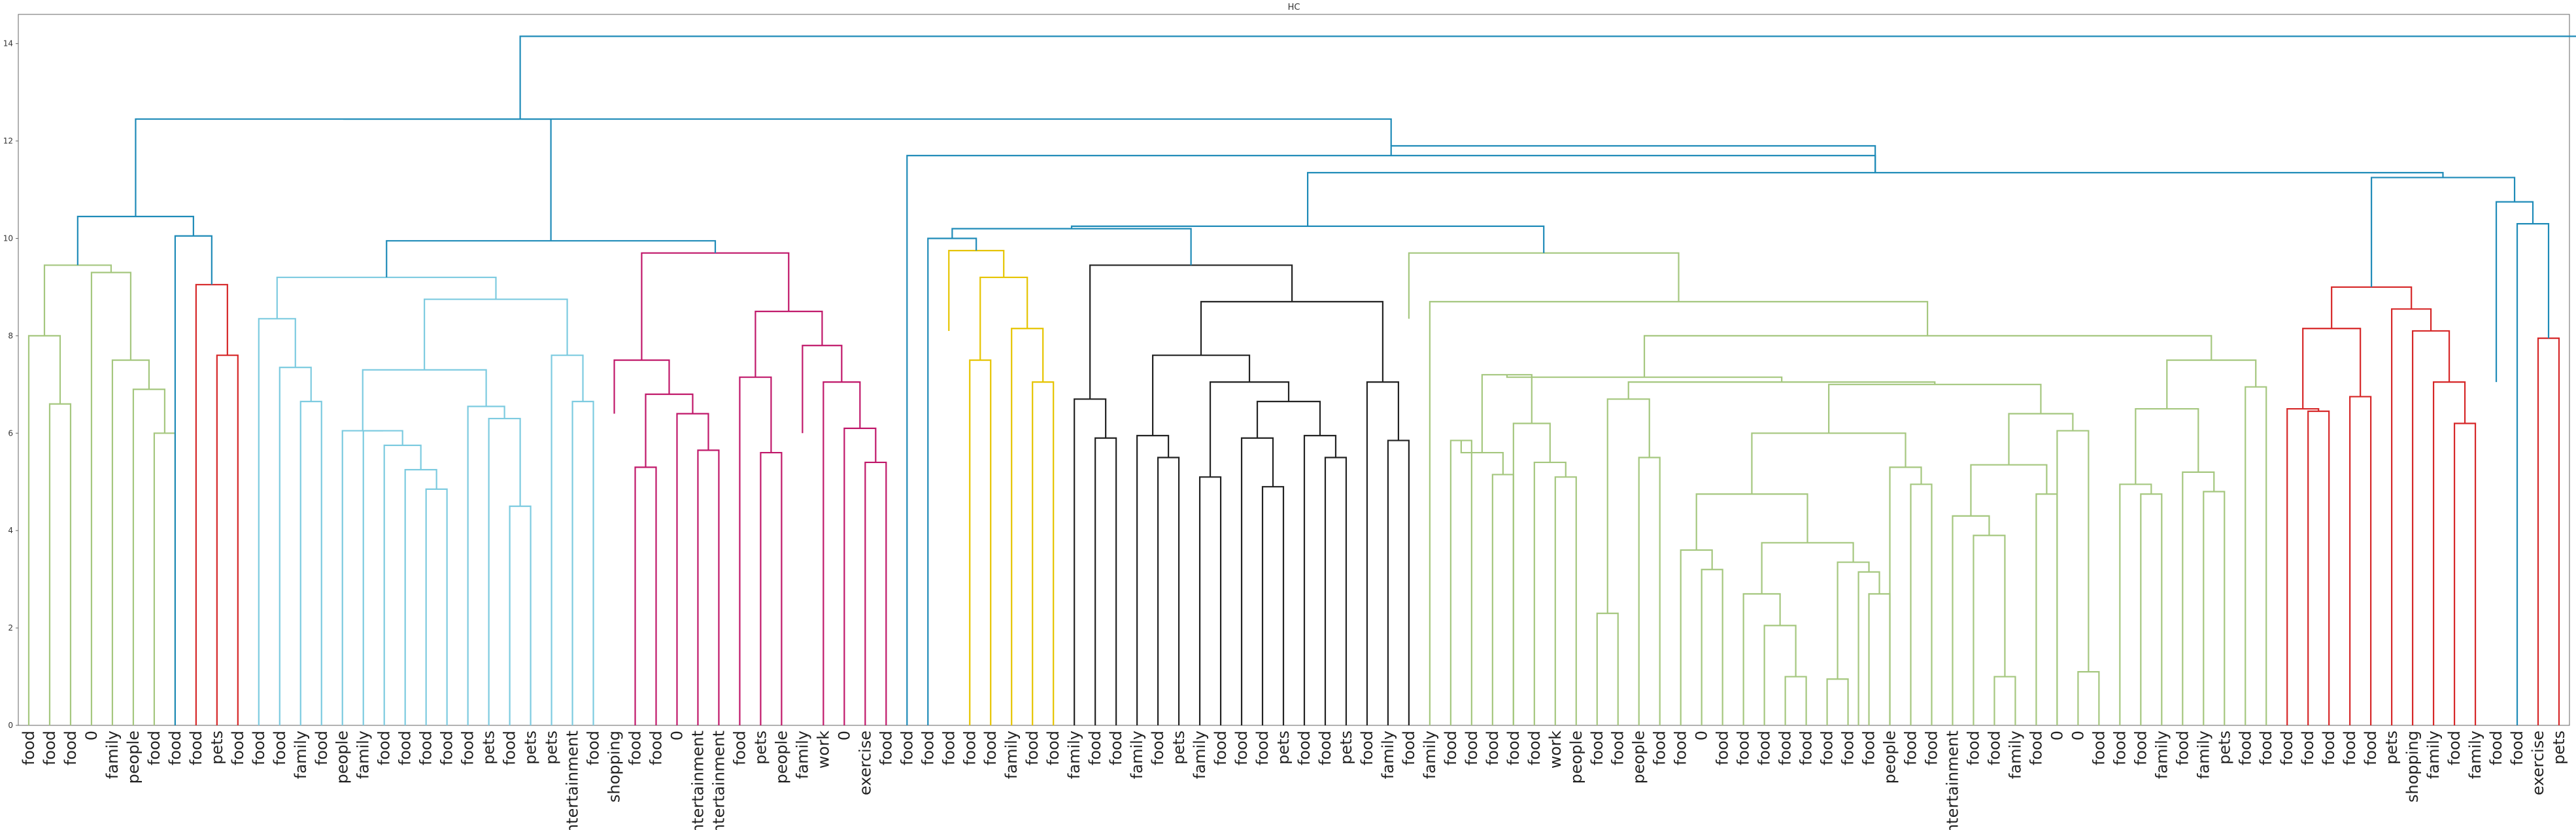 Image resolution: width=2576 pixels, height=830 pixels. I want to click on leaf-label: exercise, so click(865, 763).